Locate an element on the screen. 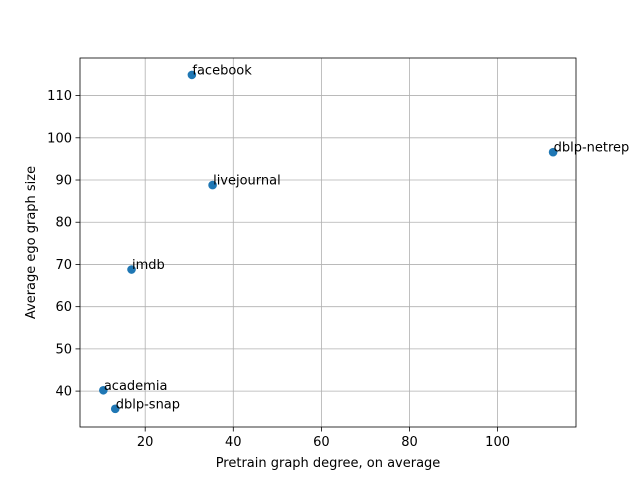 This screenshot has width=640, height=480. data-label-dblp-netrep: dblp-netrep is located at coordinates (592, 148).